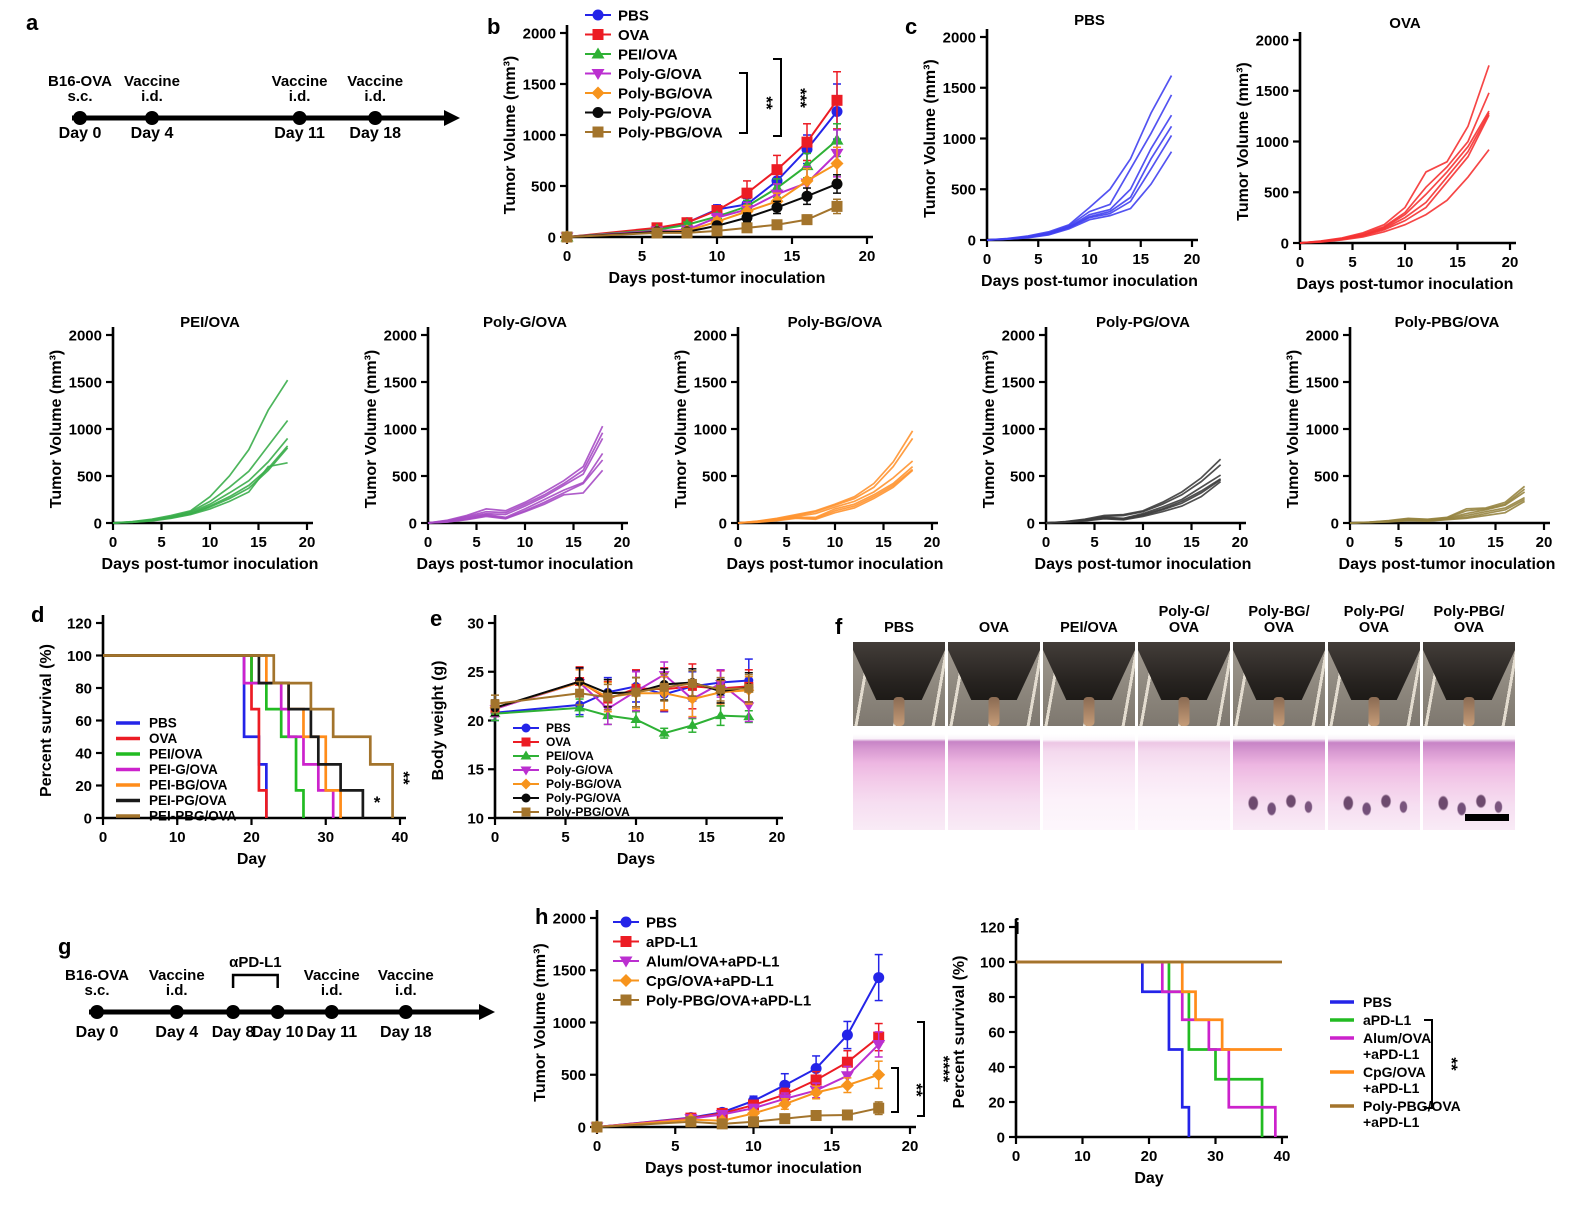  Describe the element at coordinates (996, 1032) in the screenshot. I see `svg-text: 60` at that location.